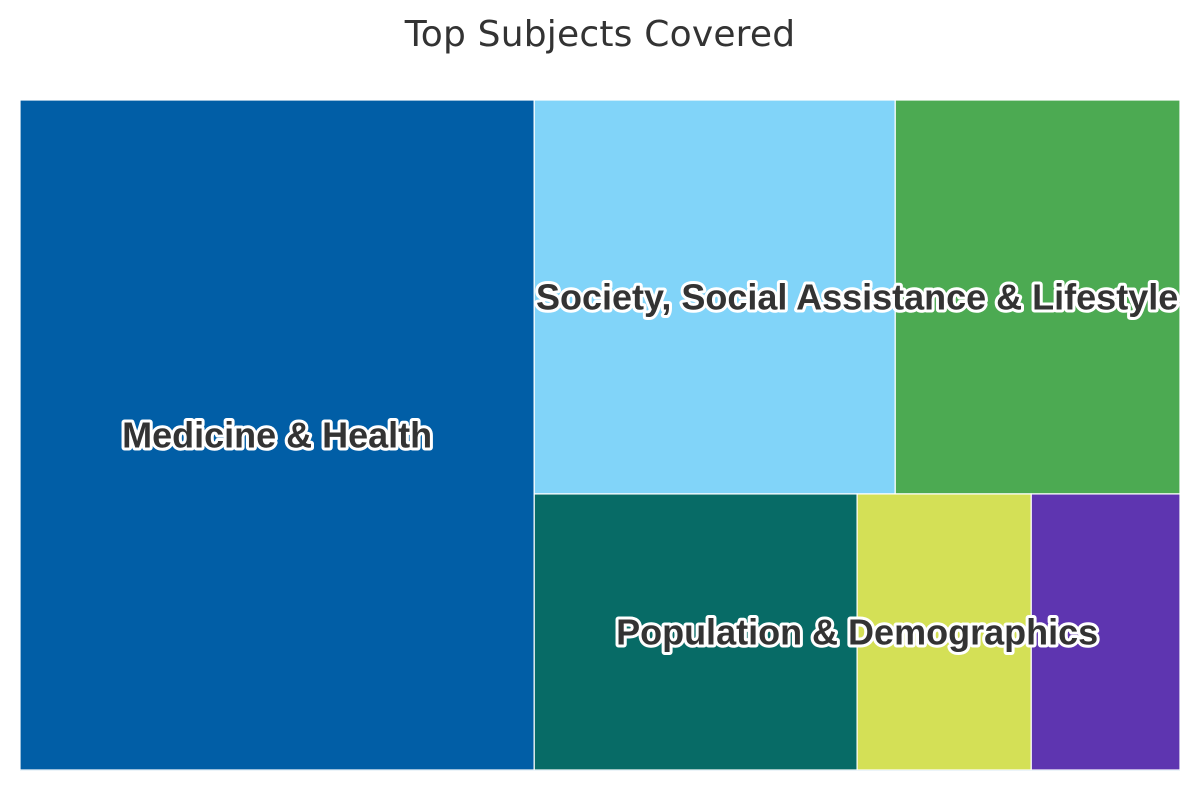 This screenshot has width=1200, height=800. I want to click on chart-title: Top Subjects Covered, so click(600, 34).